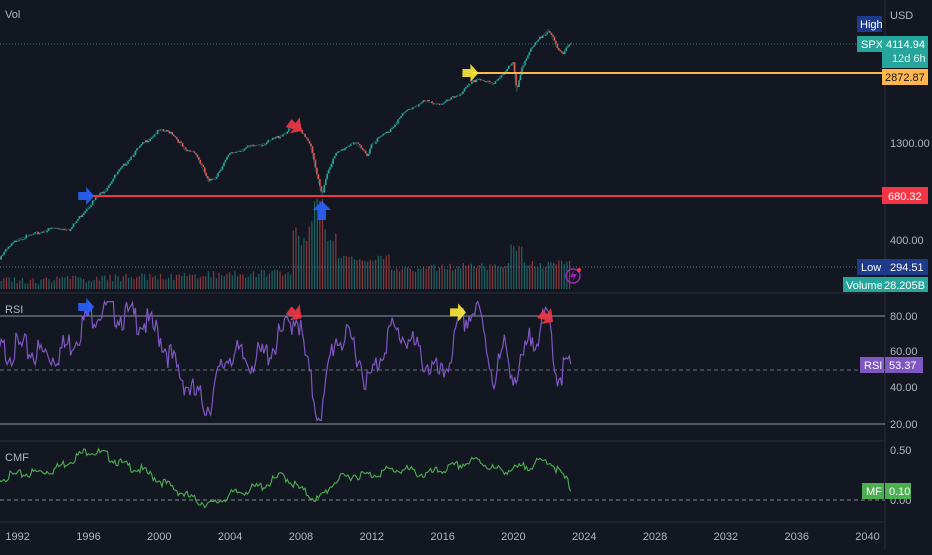 The height and width of the screenshot is (555, 932). I want to click on symbol-tag: SPX, so click(870, 44).